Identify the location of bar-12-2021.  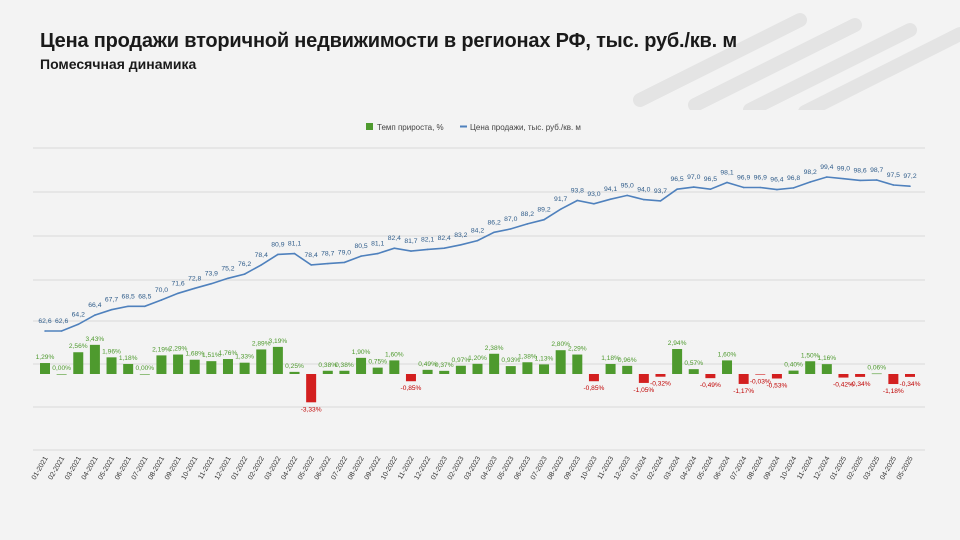
(227, 366).